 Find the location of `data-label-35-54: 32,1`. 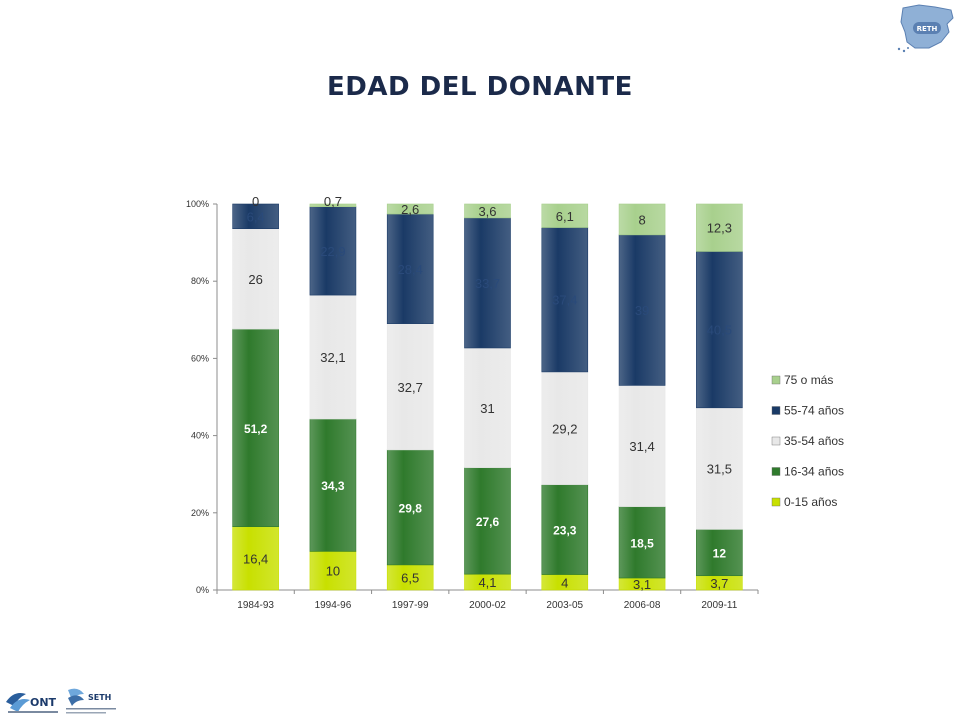

data-label-35-54: 32,1 is located at coordinates (332, 357).